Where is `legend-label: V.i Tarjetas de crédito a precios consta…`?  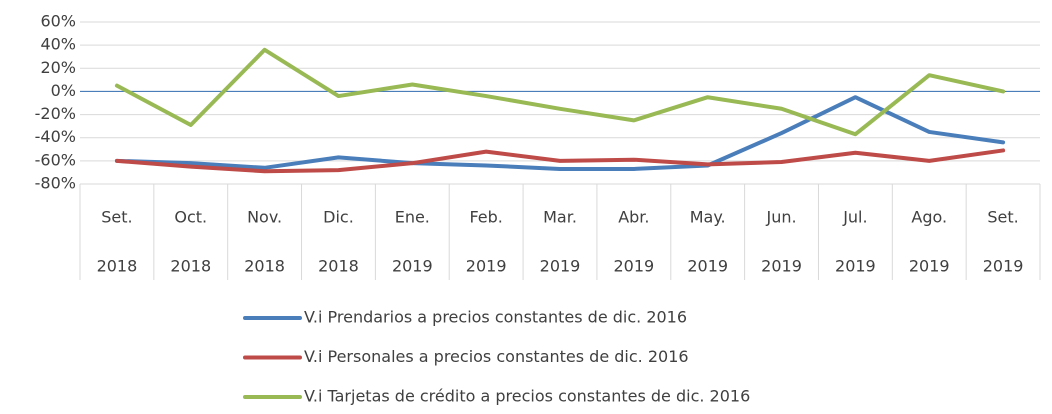
legend-label: V.i Tarjetas de crédito a precios consta… is located at coordinates (527, 396).